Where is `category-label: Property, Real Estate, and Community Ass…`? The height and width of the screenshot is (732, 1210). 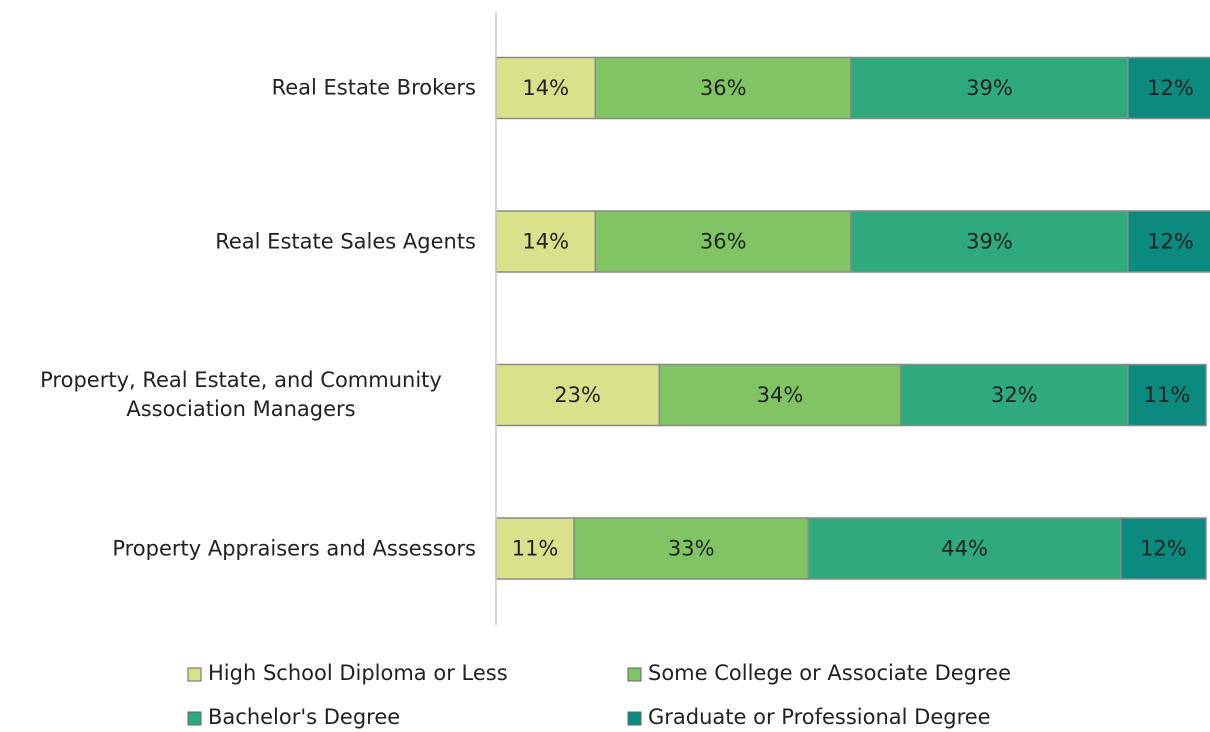
category-label: Property, Real Estate, and Community Ass… is located at coordinates (241, 394).